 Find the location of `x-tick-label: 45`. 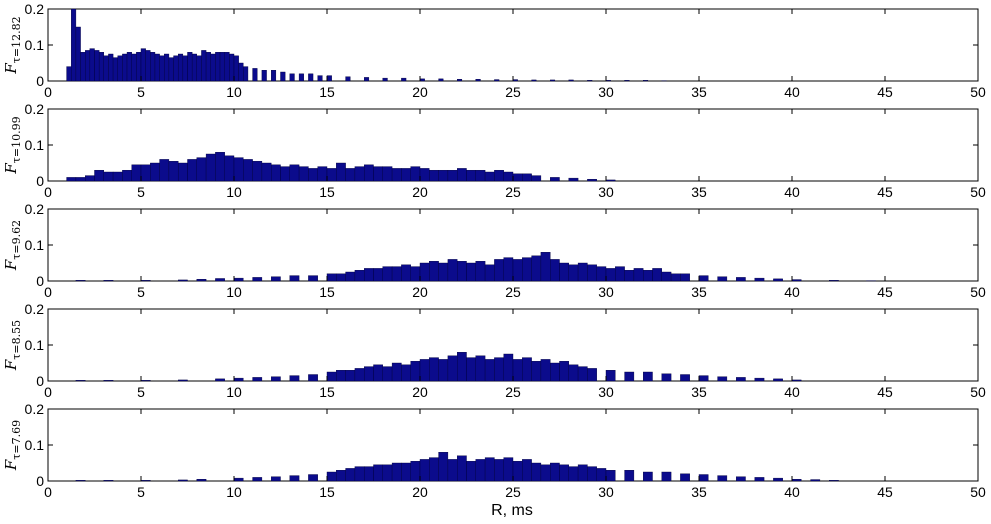

x-tick-label: 45 is located at coordinates (885, 192).